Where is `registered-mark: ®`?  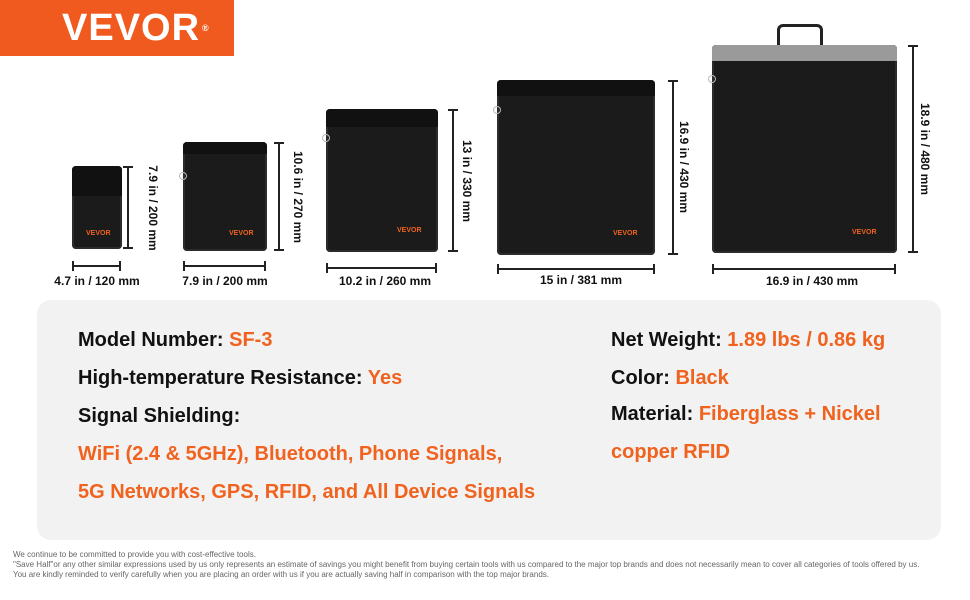 registered-mark: ® is located at coordinates (206, 28).